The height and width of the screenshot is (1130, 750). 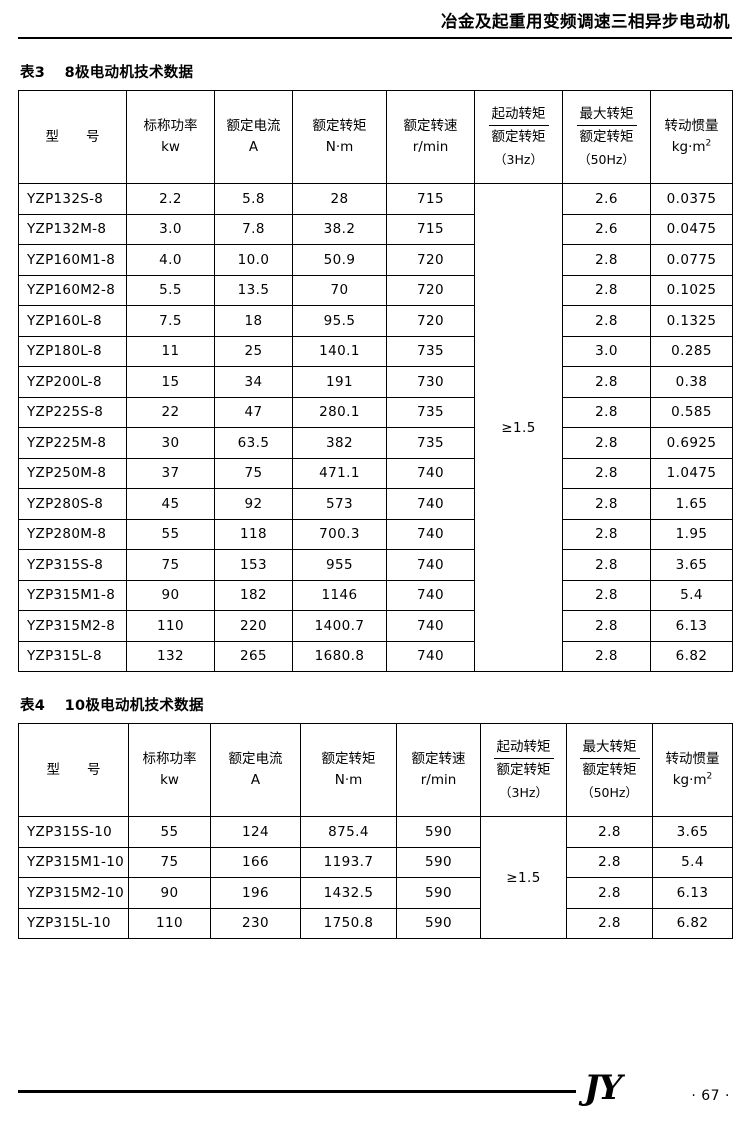 What do you see at coordinates (430, 260) in the screenshot?
I see `cell-rated-speed: 720` at bounding box center [430, 260].